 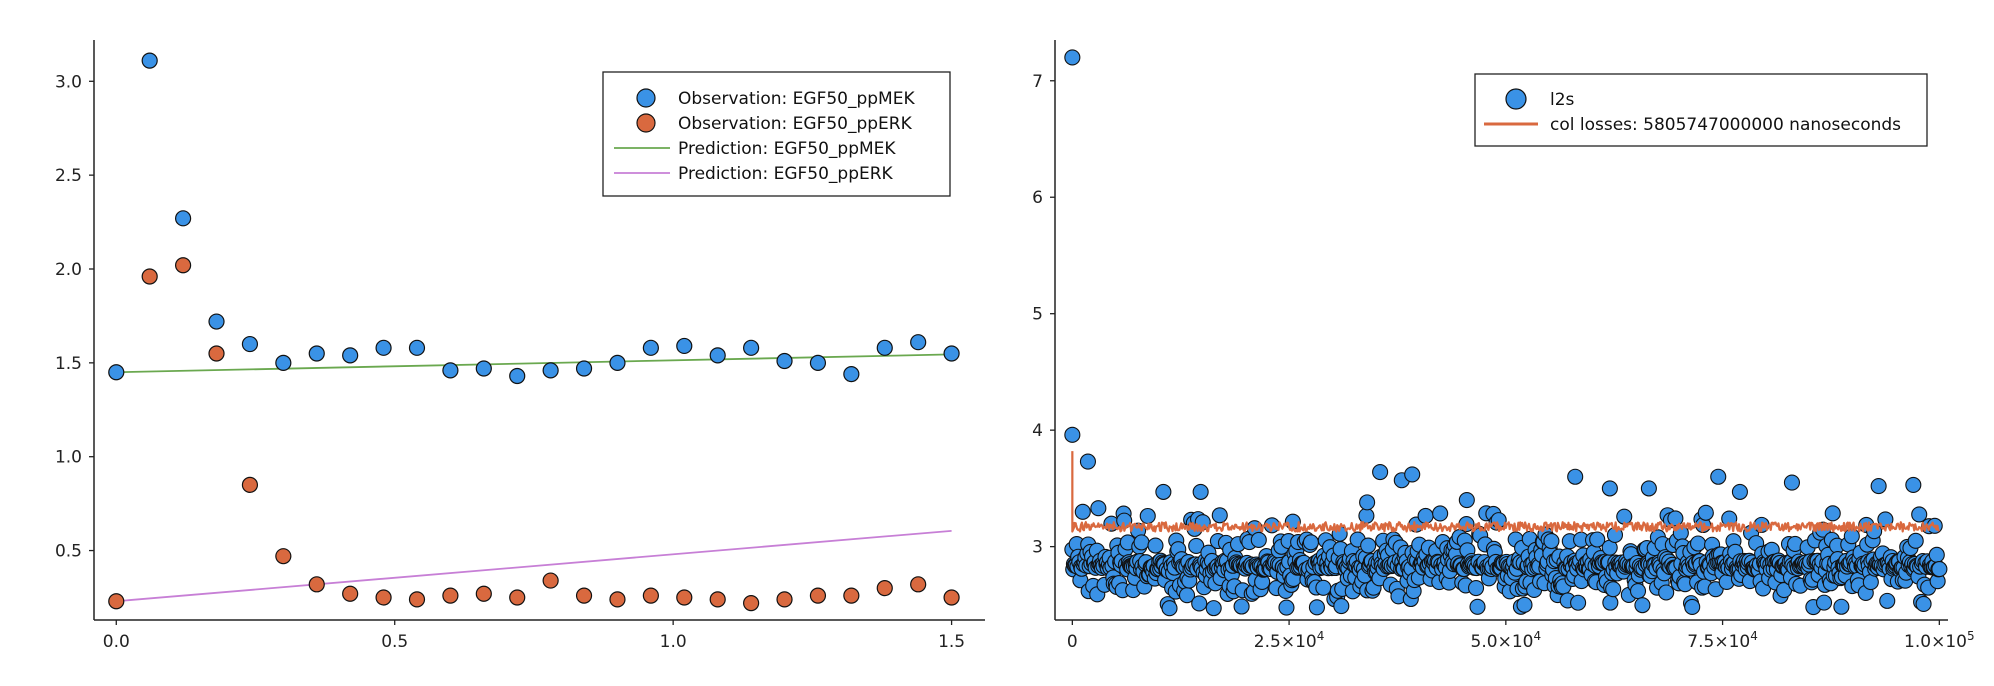 I want to click on right-x-tick-label: 1.0×10⁵, so click(x=1939, y=640).